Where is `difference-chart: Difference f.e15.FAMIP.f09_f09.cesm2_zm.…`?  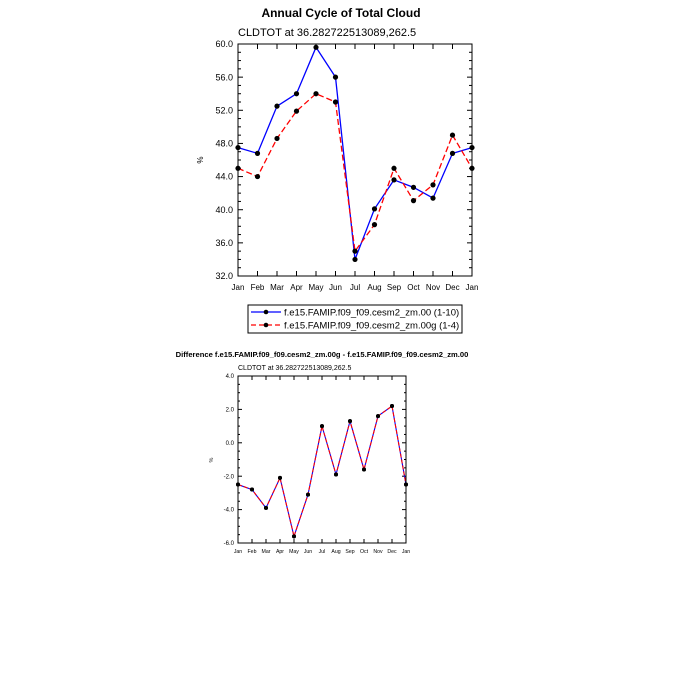
difference-chart: Difference f.e15.FAMIP.f09_f09.cesm2_zm.… is located at coordinates (322, 452).